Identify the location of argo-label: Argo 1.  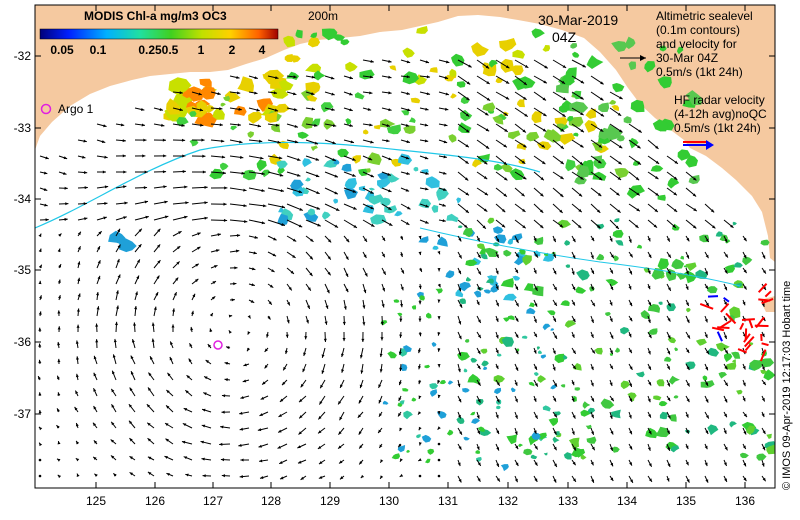
(76, 109).